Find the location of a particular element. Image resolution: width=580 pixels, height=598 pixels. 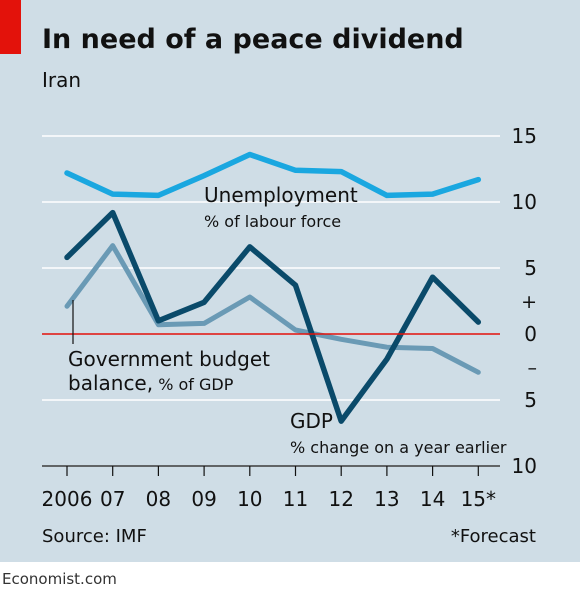

x-tick-label: 15* is located at coordinates (478, 499).